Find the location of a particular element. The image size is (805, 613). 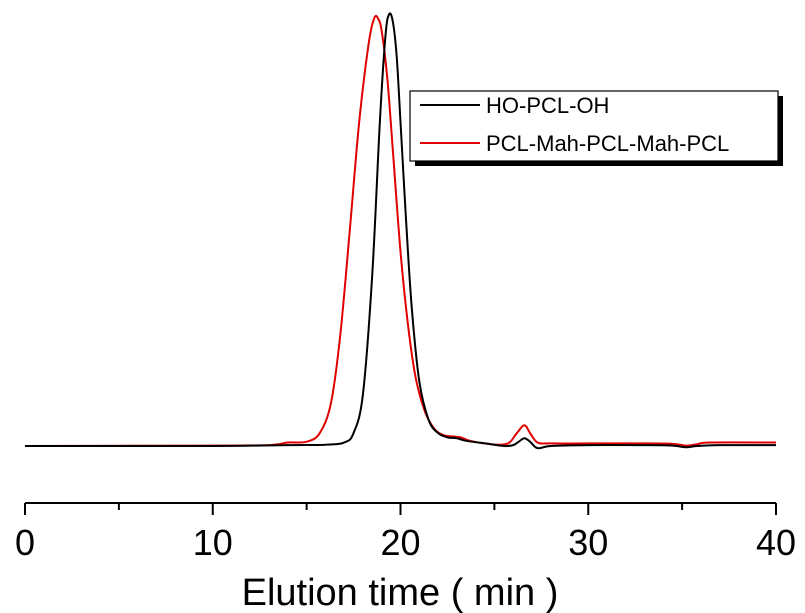

legend-label-pcl-mah-pcl-mah-pcl: PCL-Mah-PCL-Mah-PCL is located at coordinates (607, 143).